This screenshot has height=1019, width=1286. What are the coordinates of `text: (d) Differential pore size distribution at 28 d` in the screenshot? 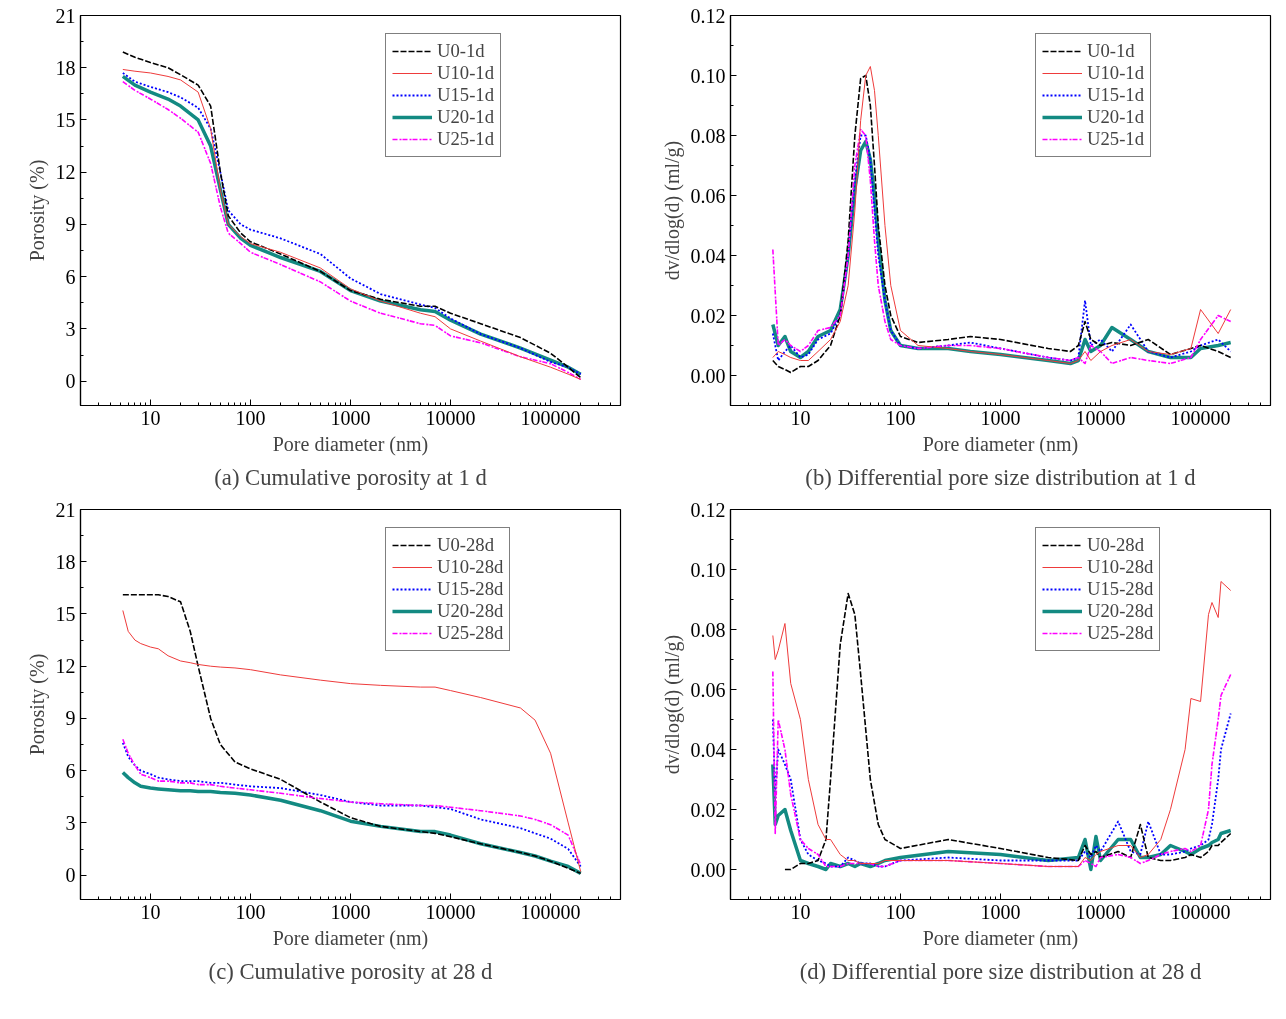 It's located at (1000, 971).